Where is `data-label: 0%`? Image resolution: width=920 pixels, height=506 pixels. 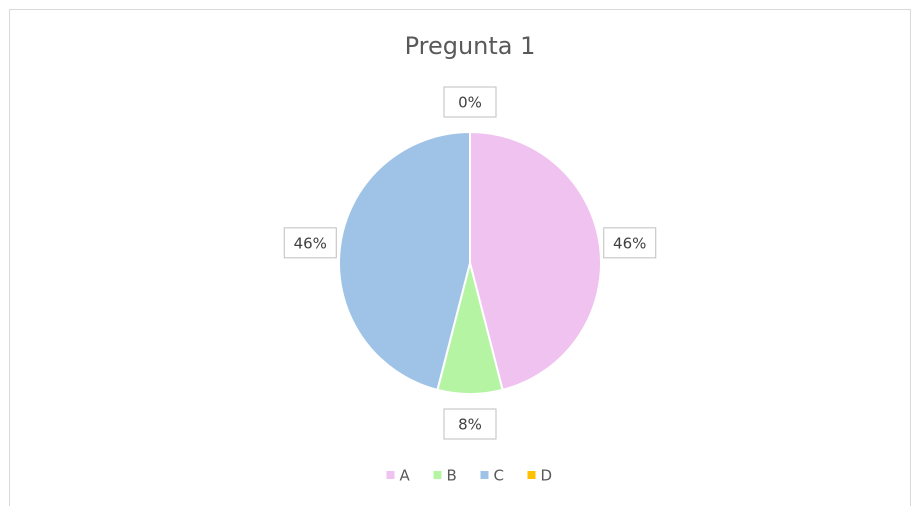
data-label: 0% is located at coordinates (470, 103).